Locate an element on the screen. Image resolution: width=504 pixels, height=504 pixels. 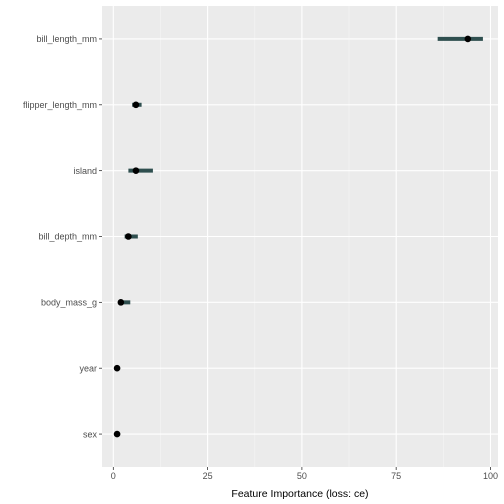
y-tick-label-flipper_length_mm: flipper_length_mm is located at coordinates (60, 105).